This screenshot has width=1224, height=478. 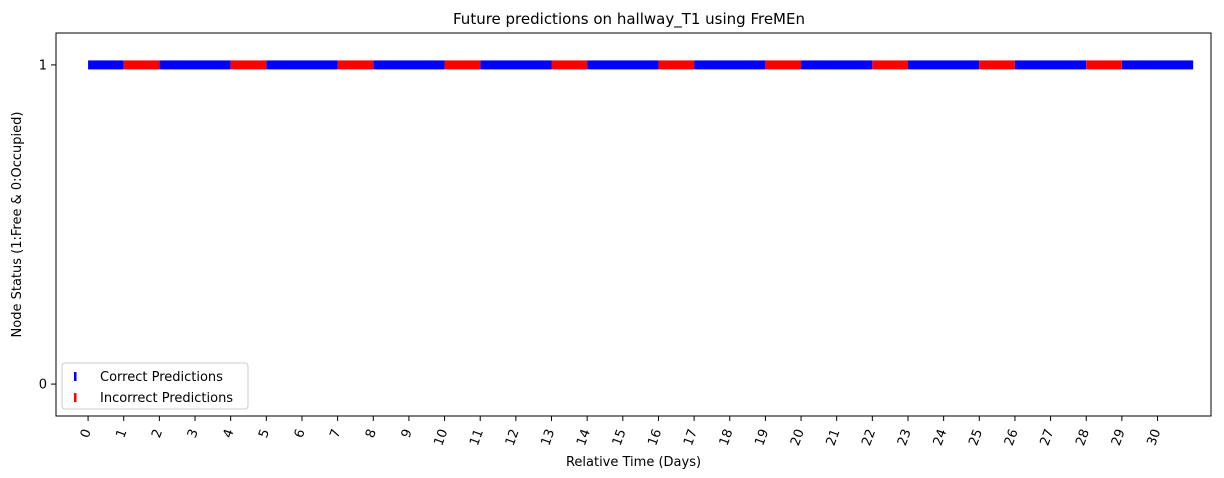 I want to click on x-tick-label: 27, so click(x=1048, y=437).